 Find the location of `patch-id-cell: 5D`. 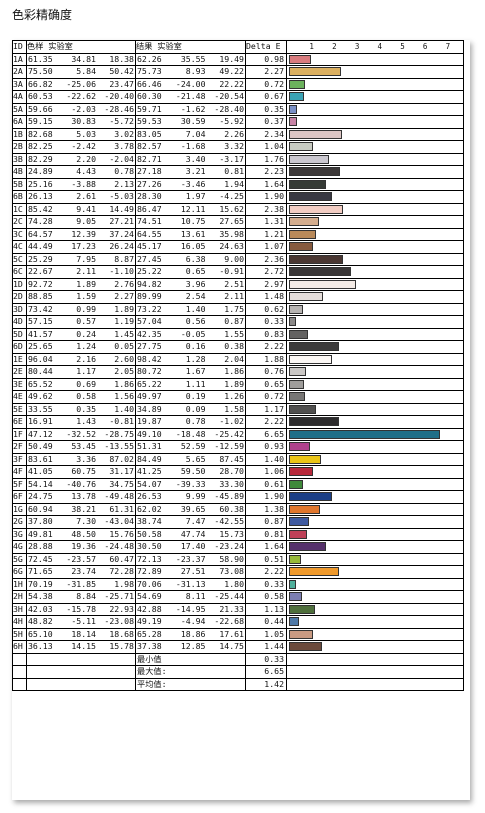

patch-id-cell: 5D is located at coordinates (19, 334).